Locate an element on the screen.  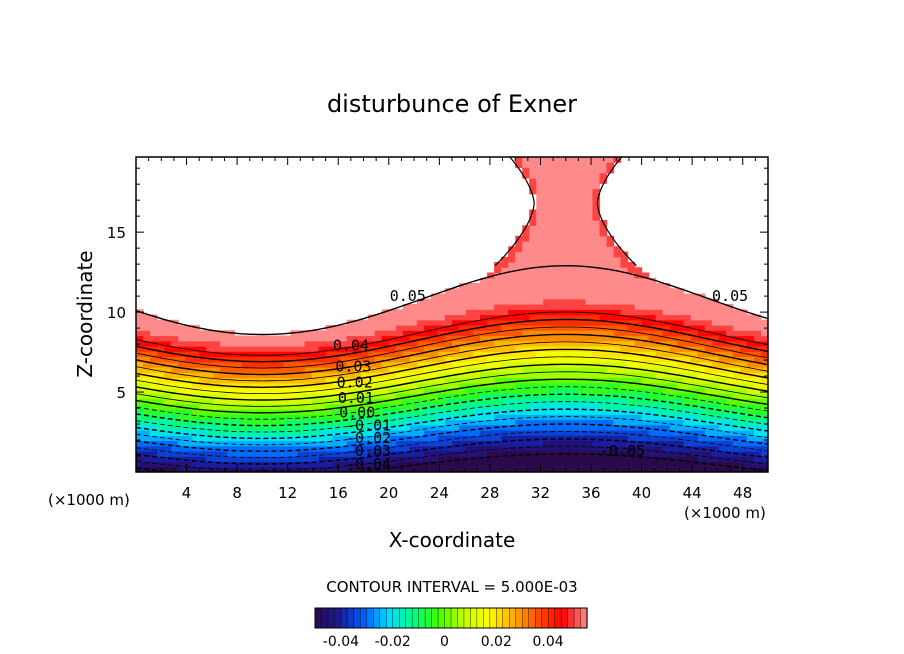
contour-label: 0.05 is located at coordinates (408, 296).